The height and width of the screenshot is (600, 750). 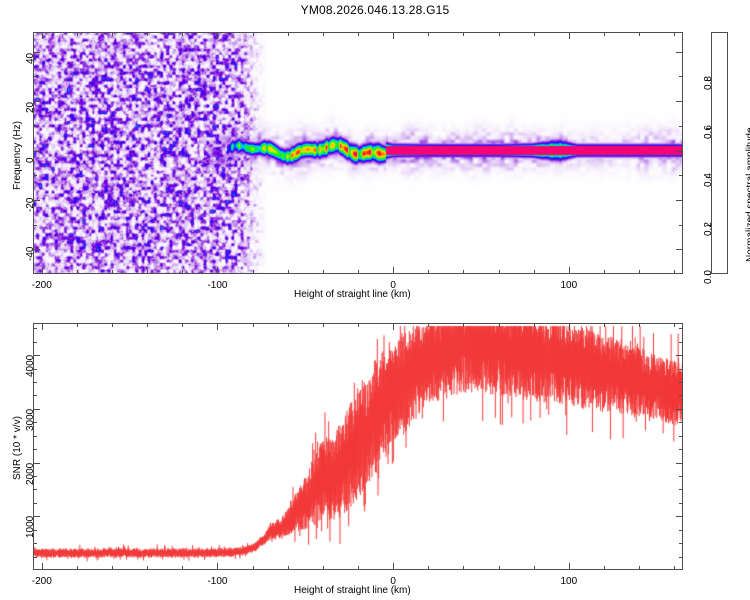 I want to click on page-title: YM08.2026.046.13.28.G15, so click(x=375, y=10).